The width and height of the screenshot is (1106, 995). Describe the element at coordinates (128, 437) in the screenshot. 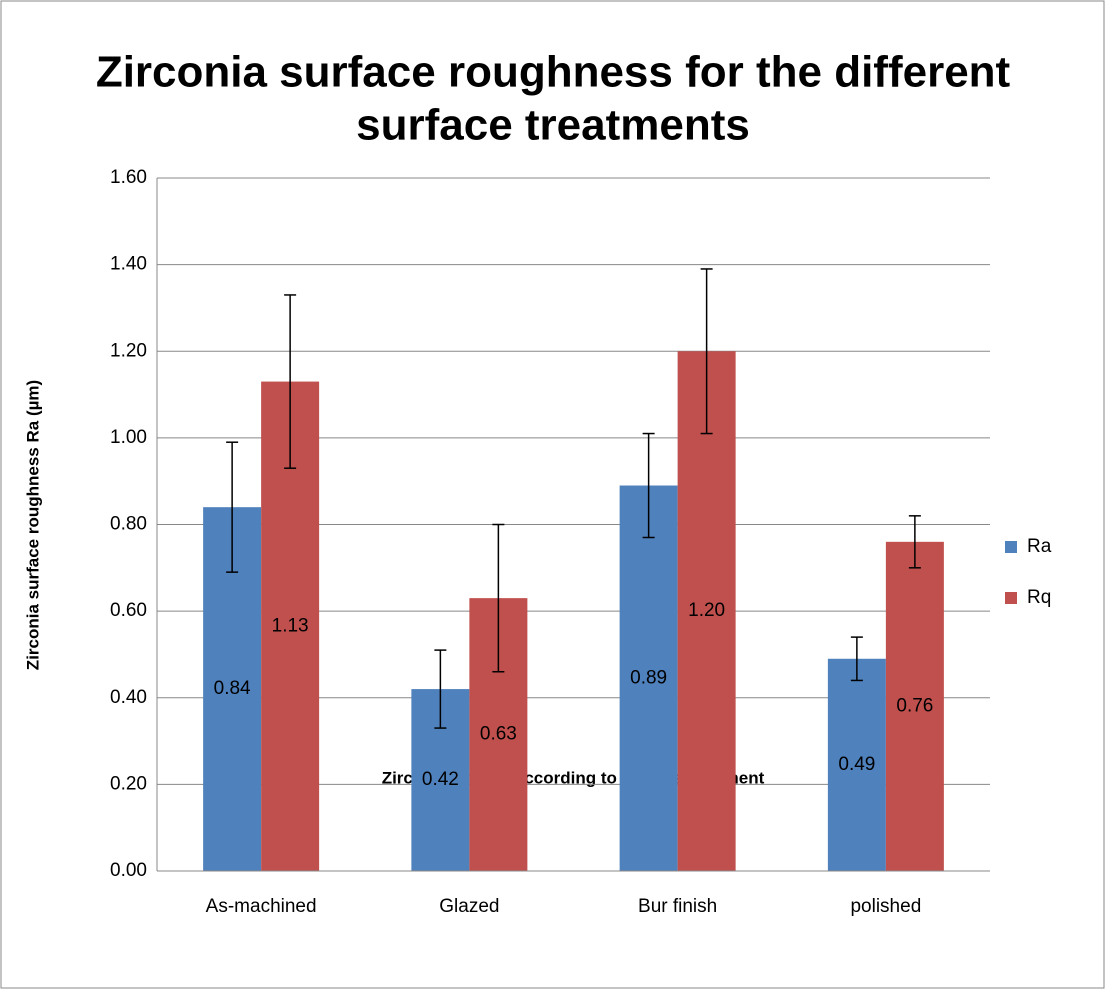

I see `y-tick-label: 1.00` at that location.